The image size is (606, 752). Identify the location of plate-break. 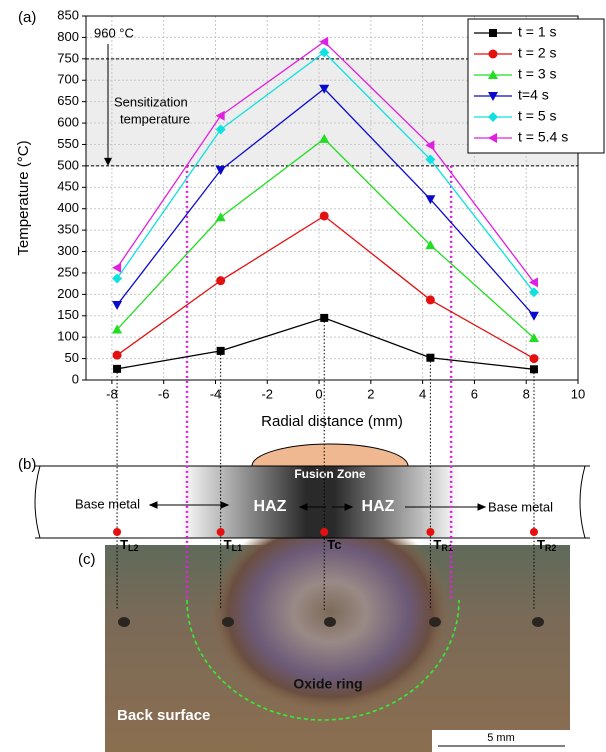
(310, 502).